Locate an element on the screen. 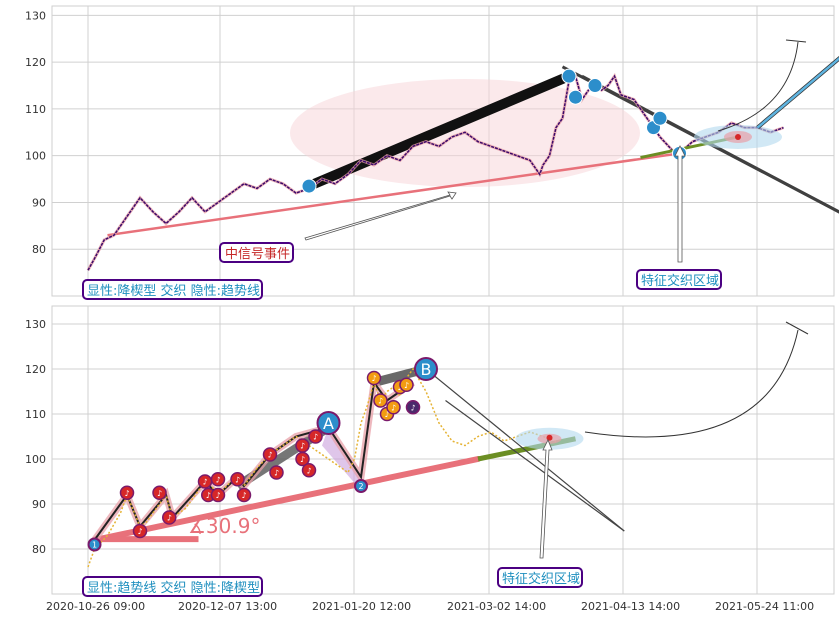 The image size is (839, 617). signal-event-label: 中信号事件 is located at coordinates (257, 254).